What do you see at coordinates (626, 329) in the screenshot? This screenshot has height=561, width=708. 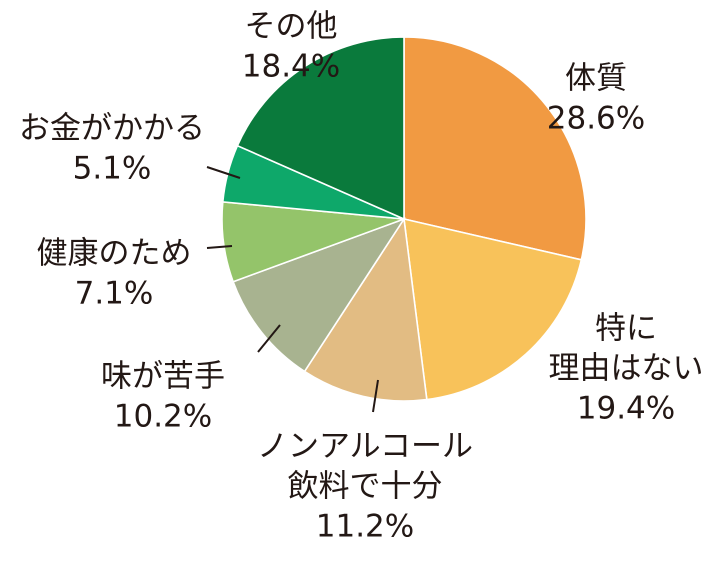 I see `slice-category-label-1-0: 特に` at bounding box center [626, 329].